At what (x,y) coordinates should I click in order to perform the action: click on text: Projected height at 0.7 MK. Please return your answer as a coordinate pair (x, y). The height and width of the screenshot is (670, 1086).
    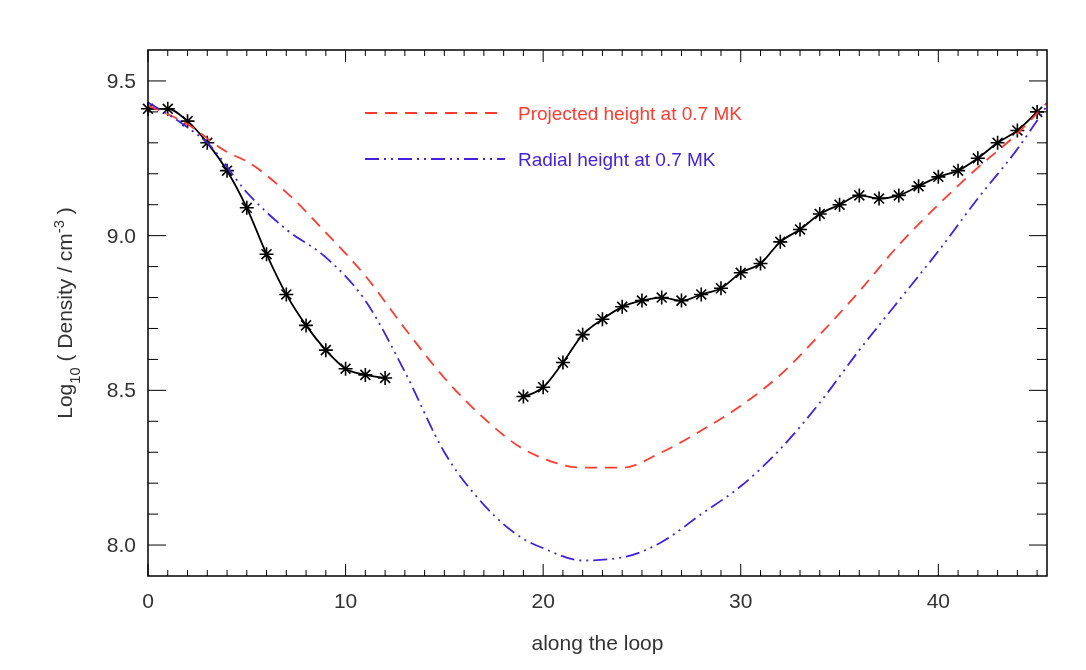
    Looking at the image, I should click on (630, 113).